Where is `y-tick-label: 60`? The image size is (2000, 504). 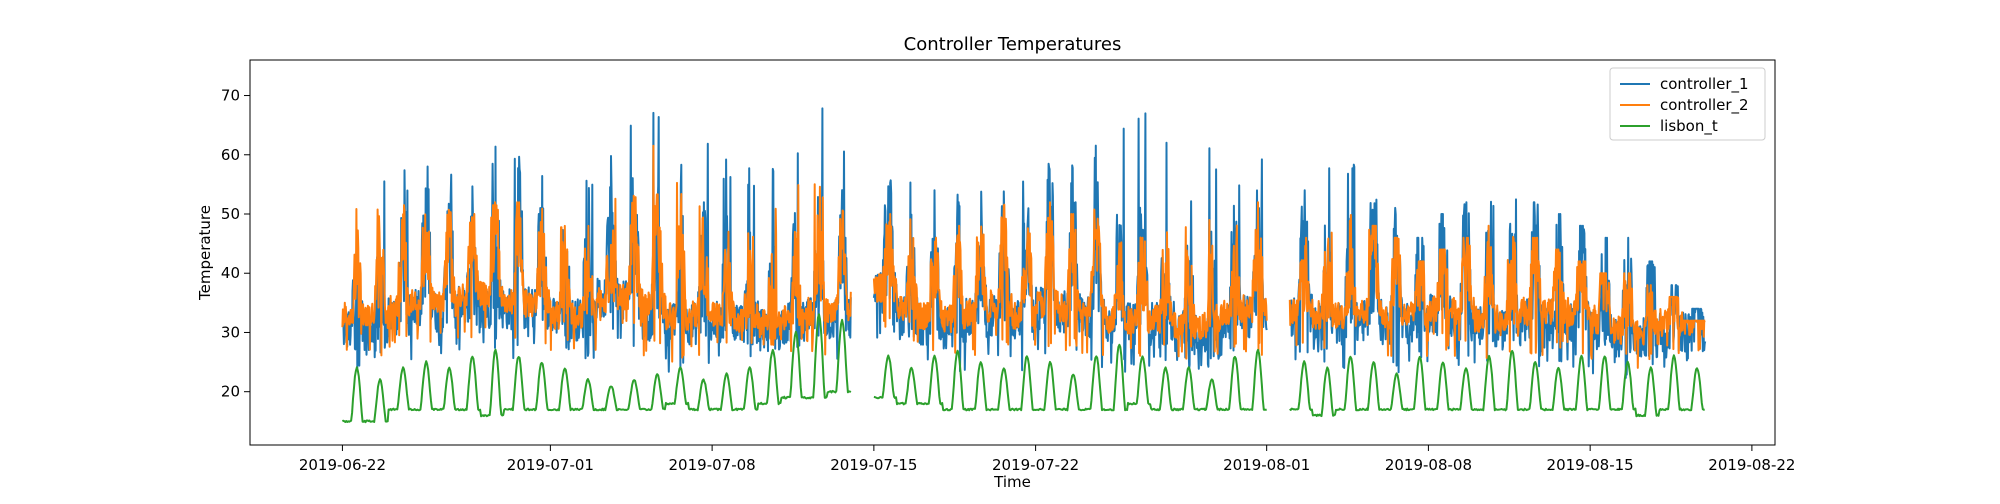 y-tick-label: 60 is located at coordinates (230, 155).